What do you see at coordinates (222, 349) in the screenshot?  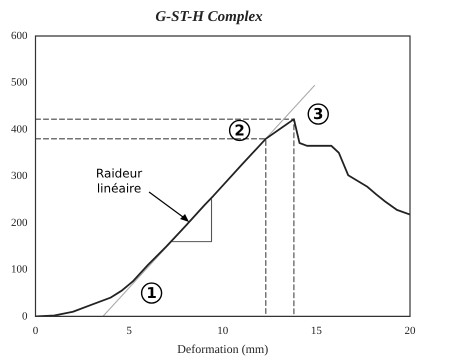 I see `x-axis-title: Deformation (mm)` at bounding box center [222, 349].